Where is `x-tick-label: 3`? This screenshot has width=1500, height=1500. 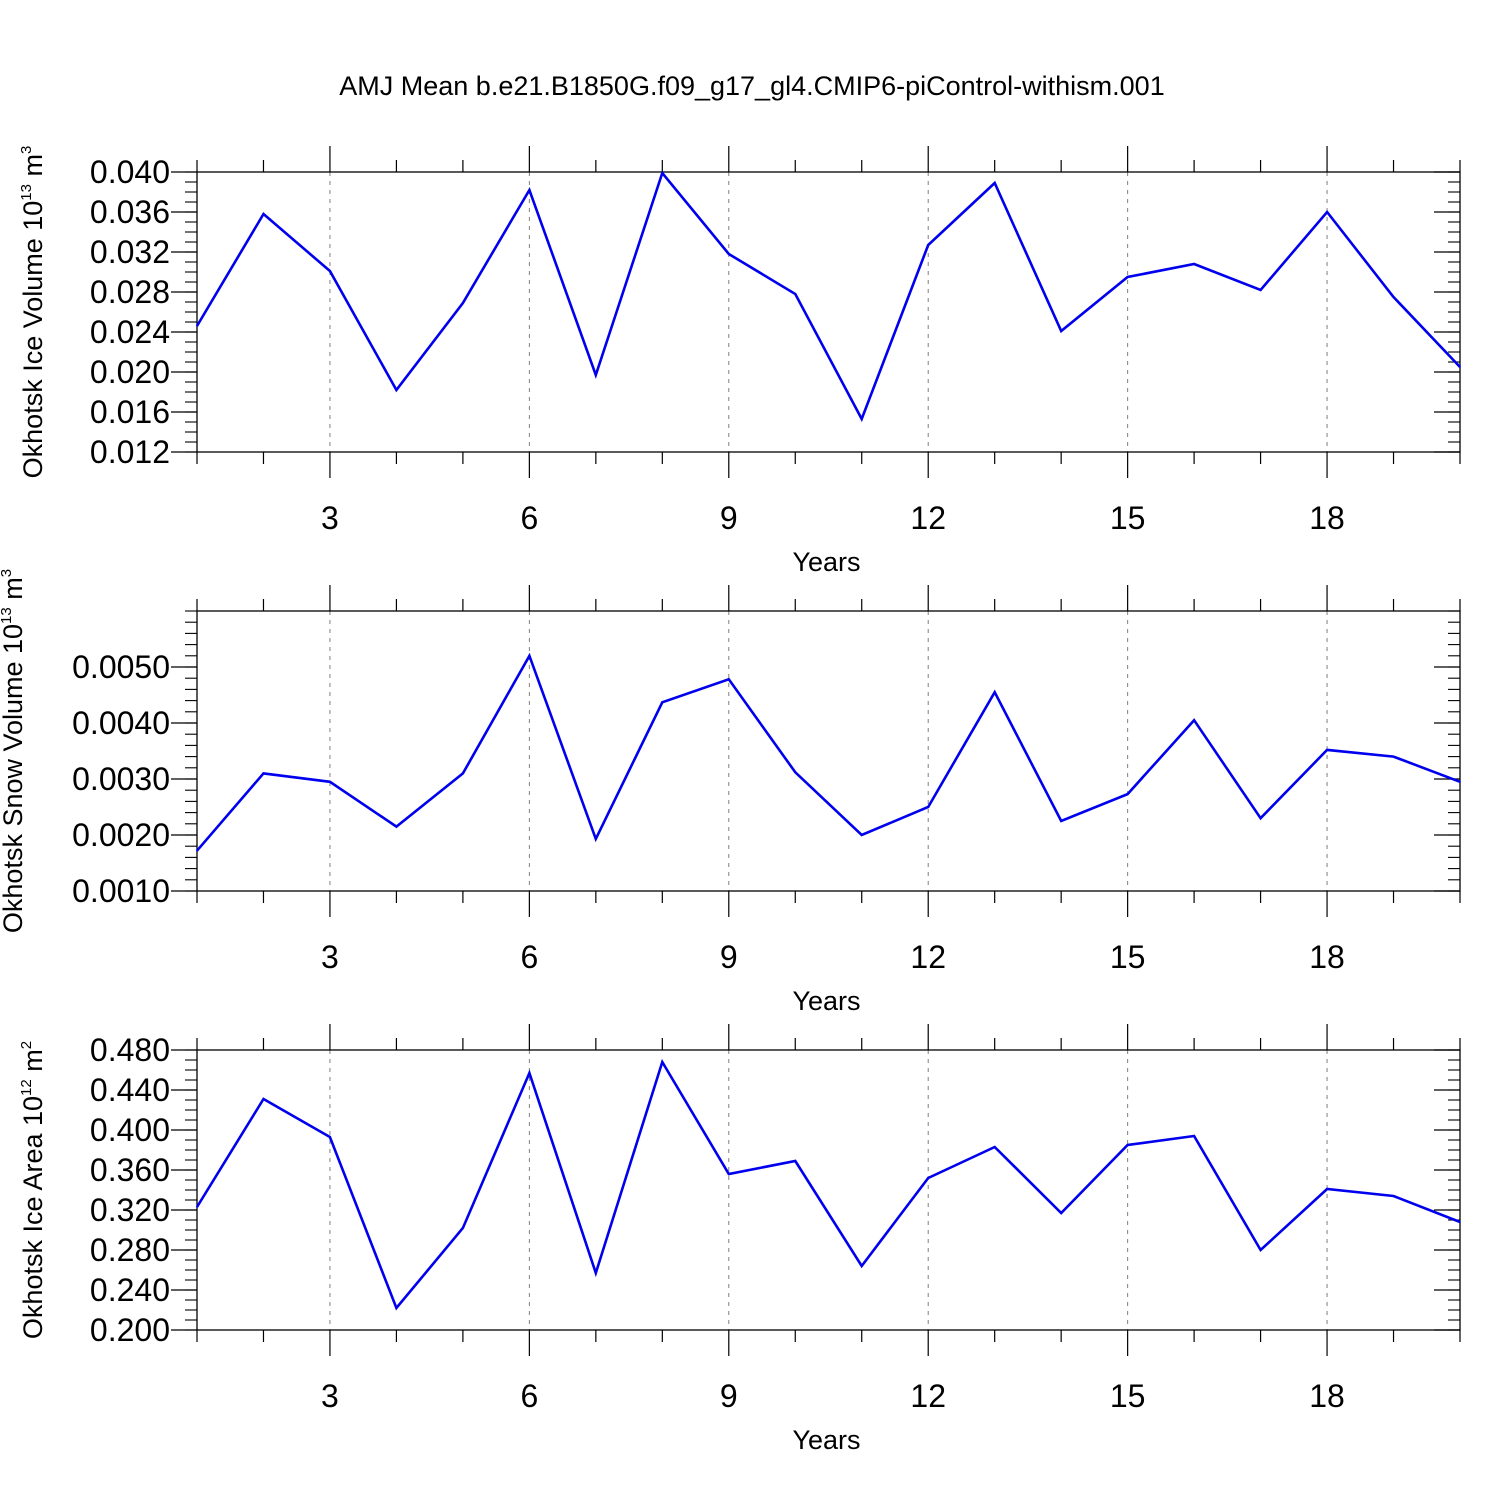
x-tick-label: 3 is located at coordinates (330, 518).